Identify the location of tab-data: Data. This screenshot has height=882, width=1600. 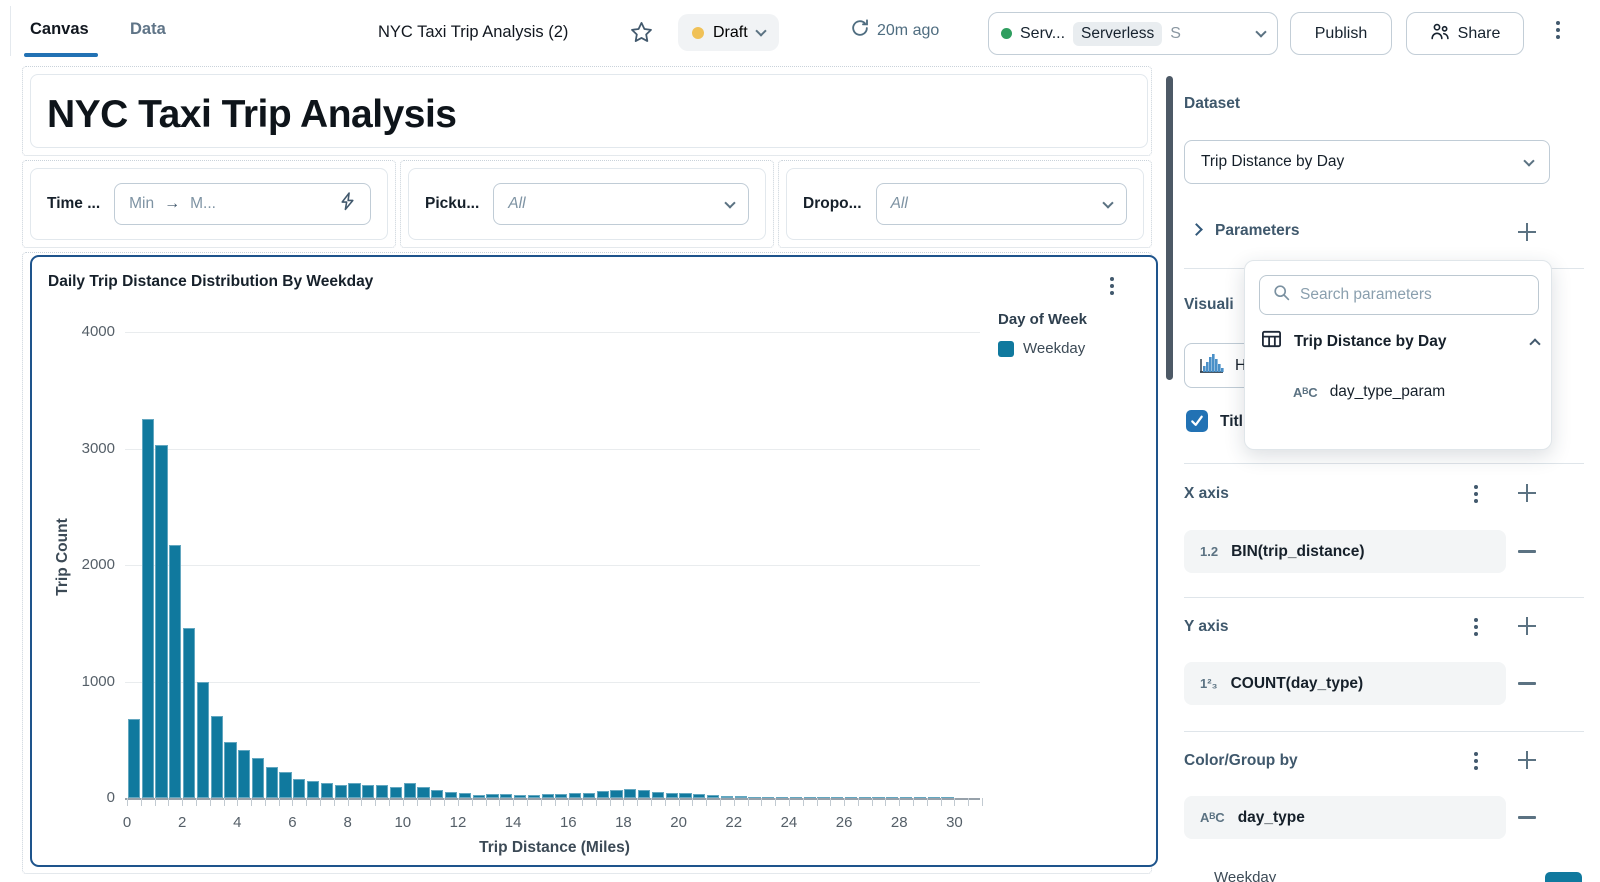
(148, 29).